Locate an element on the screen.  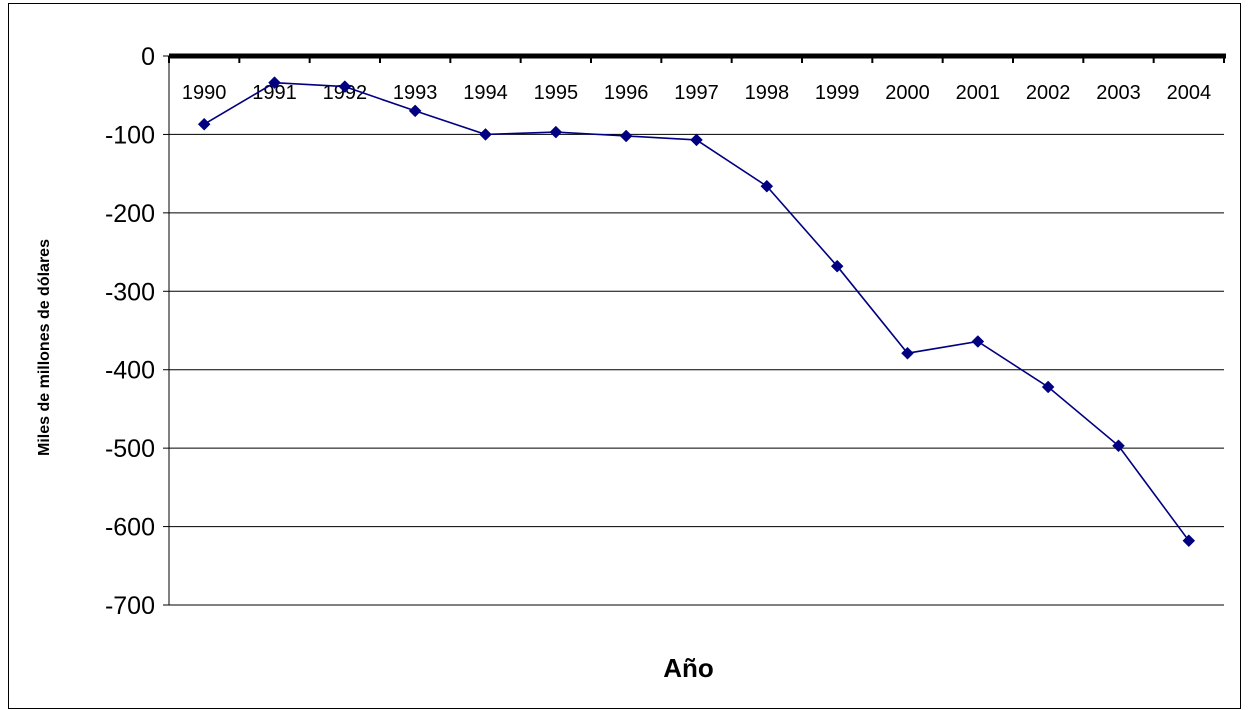
y-tick-label: -100 is located at coordinates (130, 135).